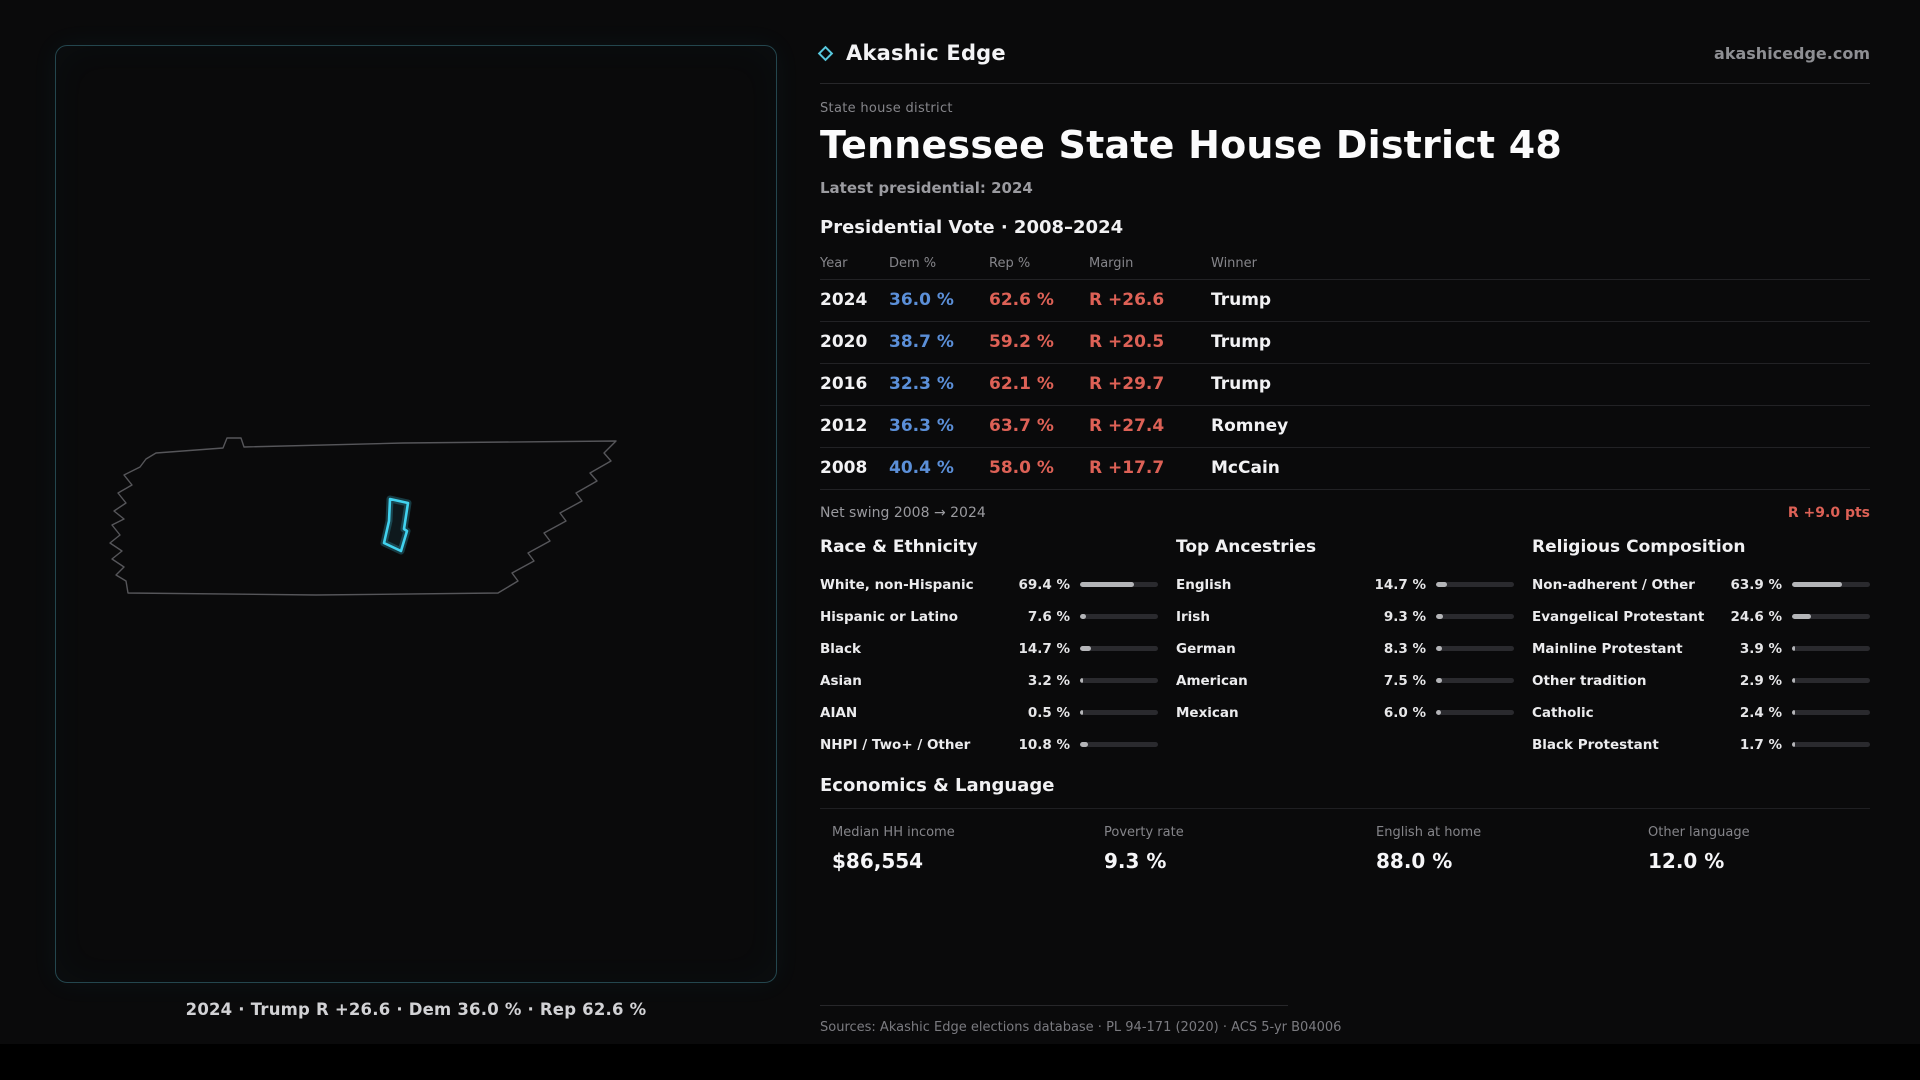 The height and width of the screenshot is (1080, 1920). I want to click on table-row: 2020 38.7 % 59.2 % R +20.5 Trump, so click(1345, 343).